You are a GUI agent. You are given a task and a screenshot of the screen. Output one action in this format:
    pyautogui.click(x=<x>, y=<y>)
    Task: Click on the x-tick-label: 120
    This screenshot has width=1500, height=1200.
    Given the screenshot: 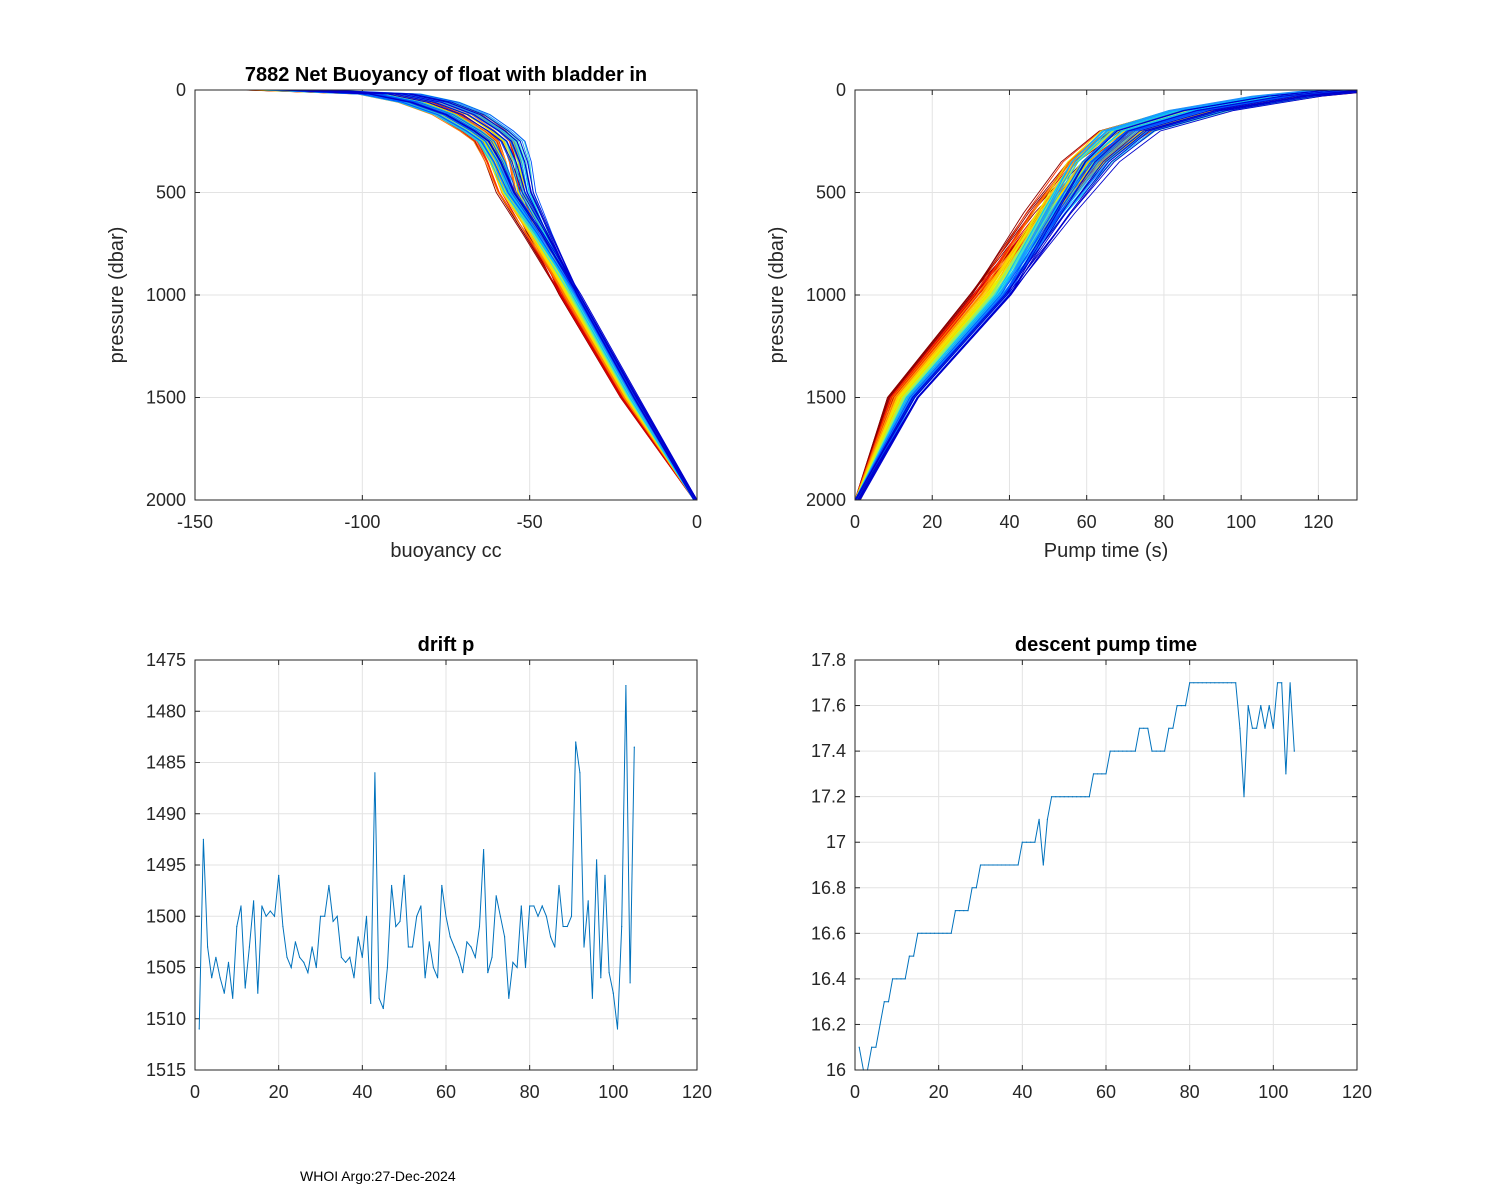 What is the action you would take?
    pyautogui.click(x=697, y=1092)
    